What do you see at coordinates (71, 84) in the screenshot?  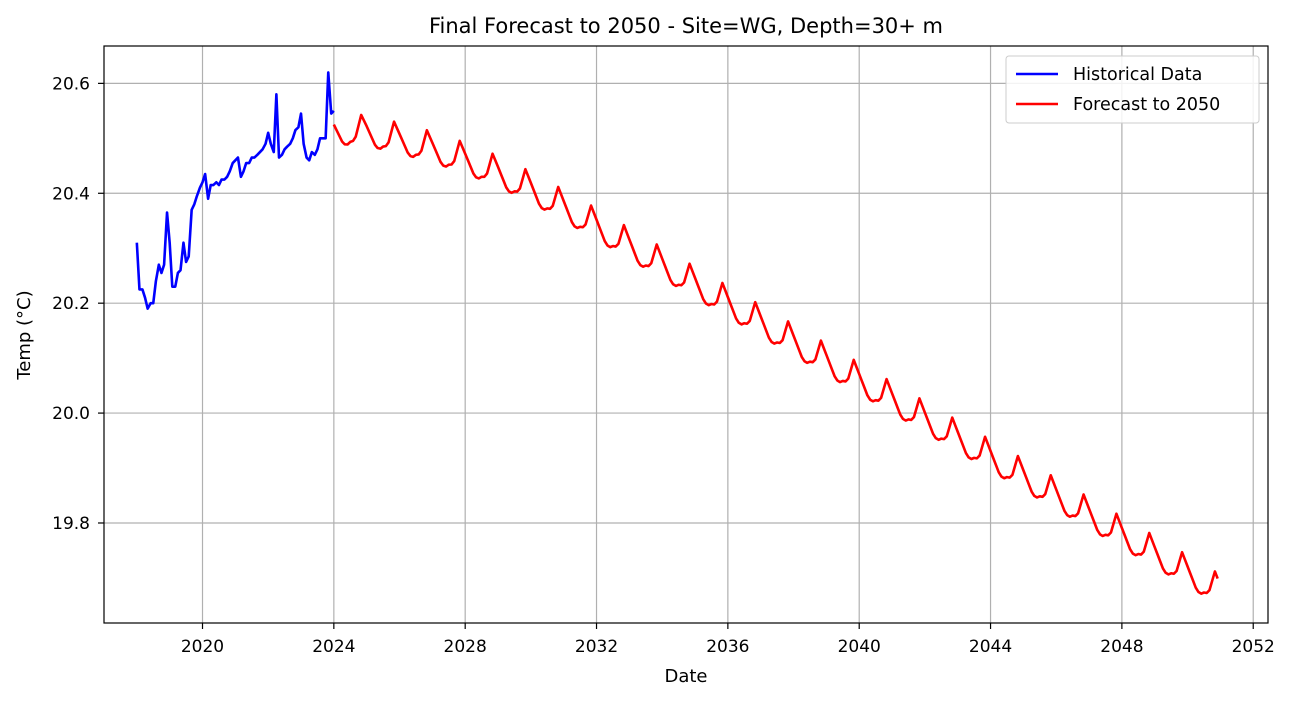 I see `y-tick-label: 20.6` at bounding box center [71, 84].